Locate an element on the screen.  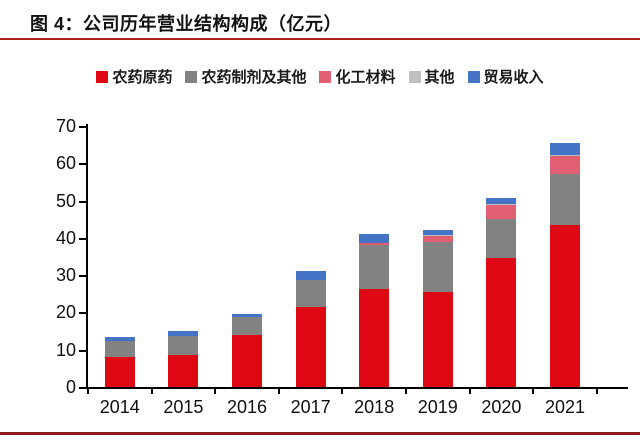
legend-label: 农药原药 is located at coordinates (142, 77).